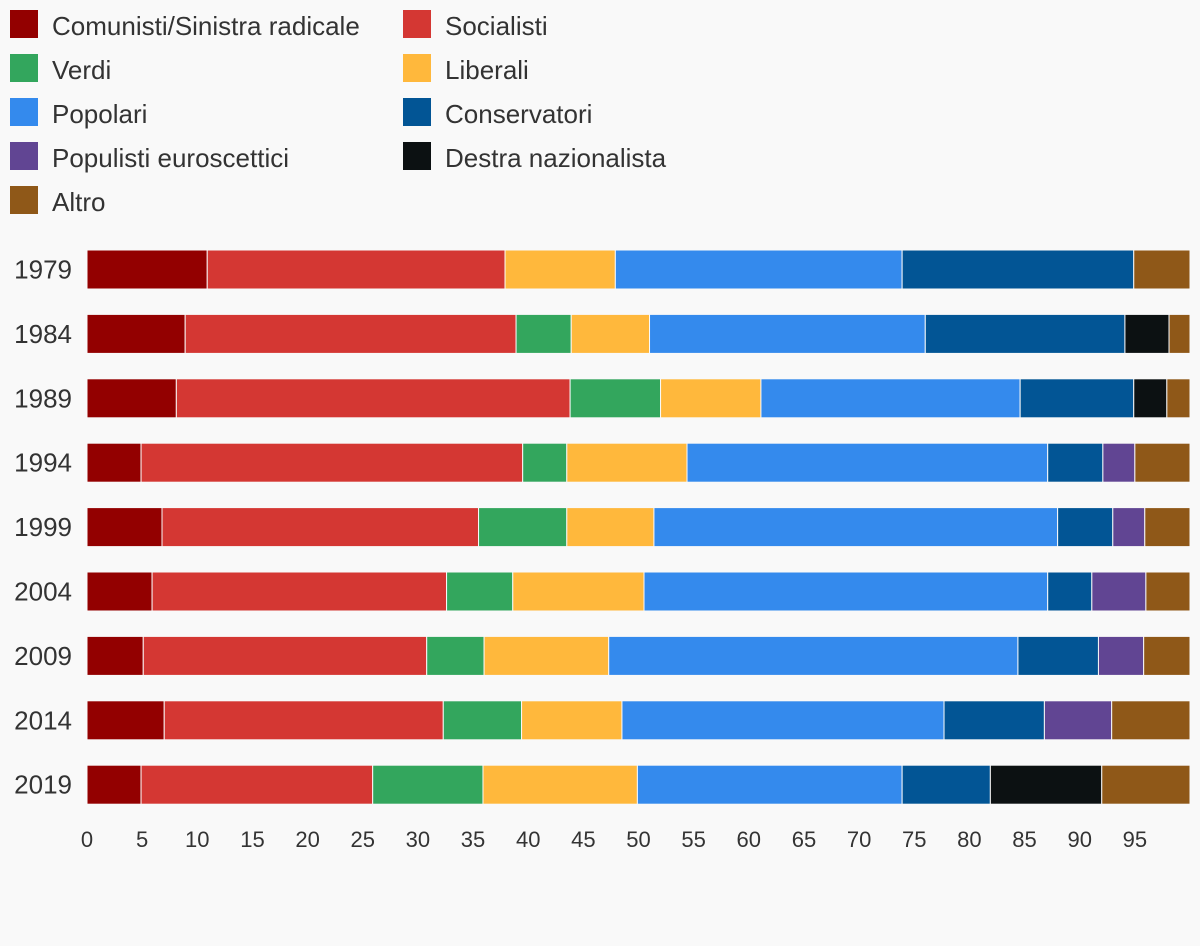  Describe the element at coordinates (614, 839) in the screenshot. I see `x-axis-ticks: 0 5 10 15 20 25 30 35 40 45 50 55 60 65 70 75 80 85 90 95` at that location.